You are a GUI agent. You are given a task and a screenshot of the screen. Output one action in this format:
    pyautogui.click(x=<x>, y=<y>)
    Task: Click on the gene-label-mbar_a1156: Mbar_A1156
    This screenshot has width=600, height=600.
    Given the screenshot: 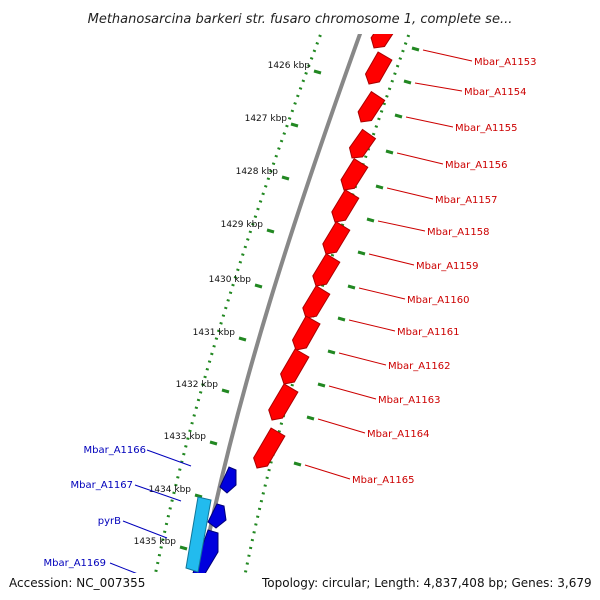 What is the action you would take?
    pyautogui.click(x=476, y=165)
    